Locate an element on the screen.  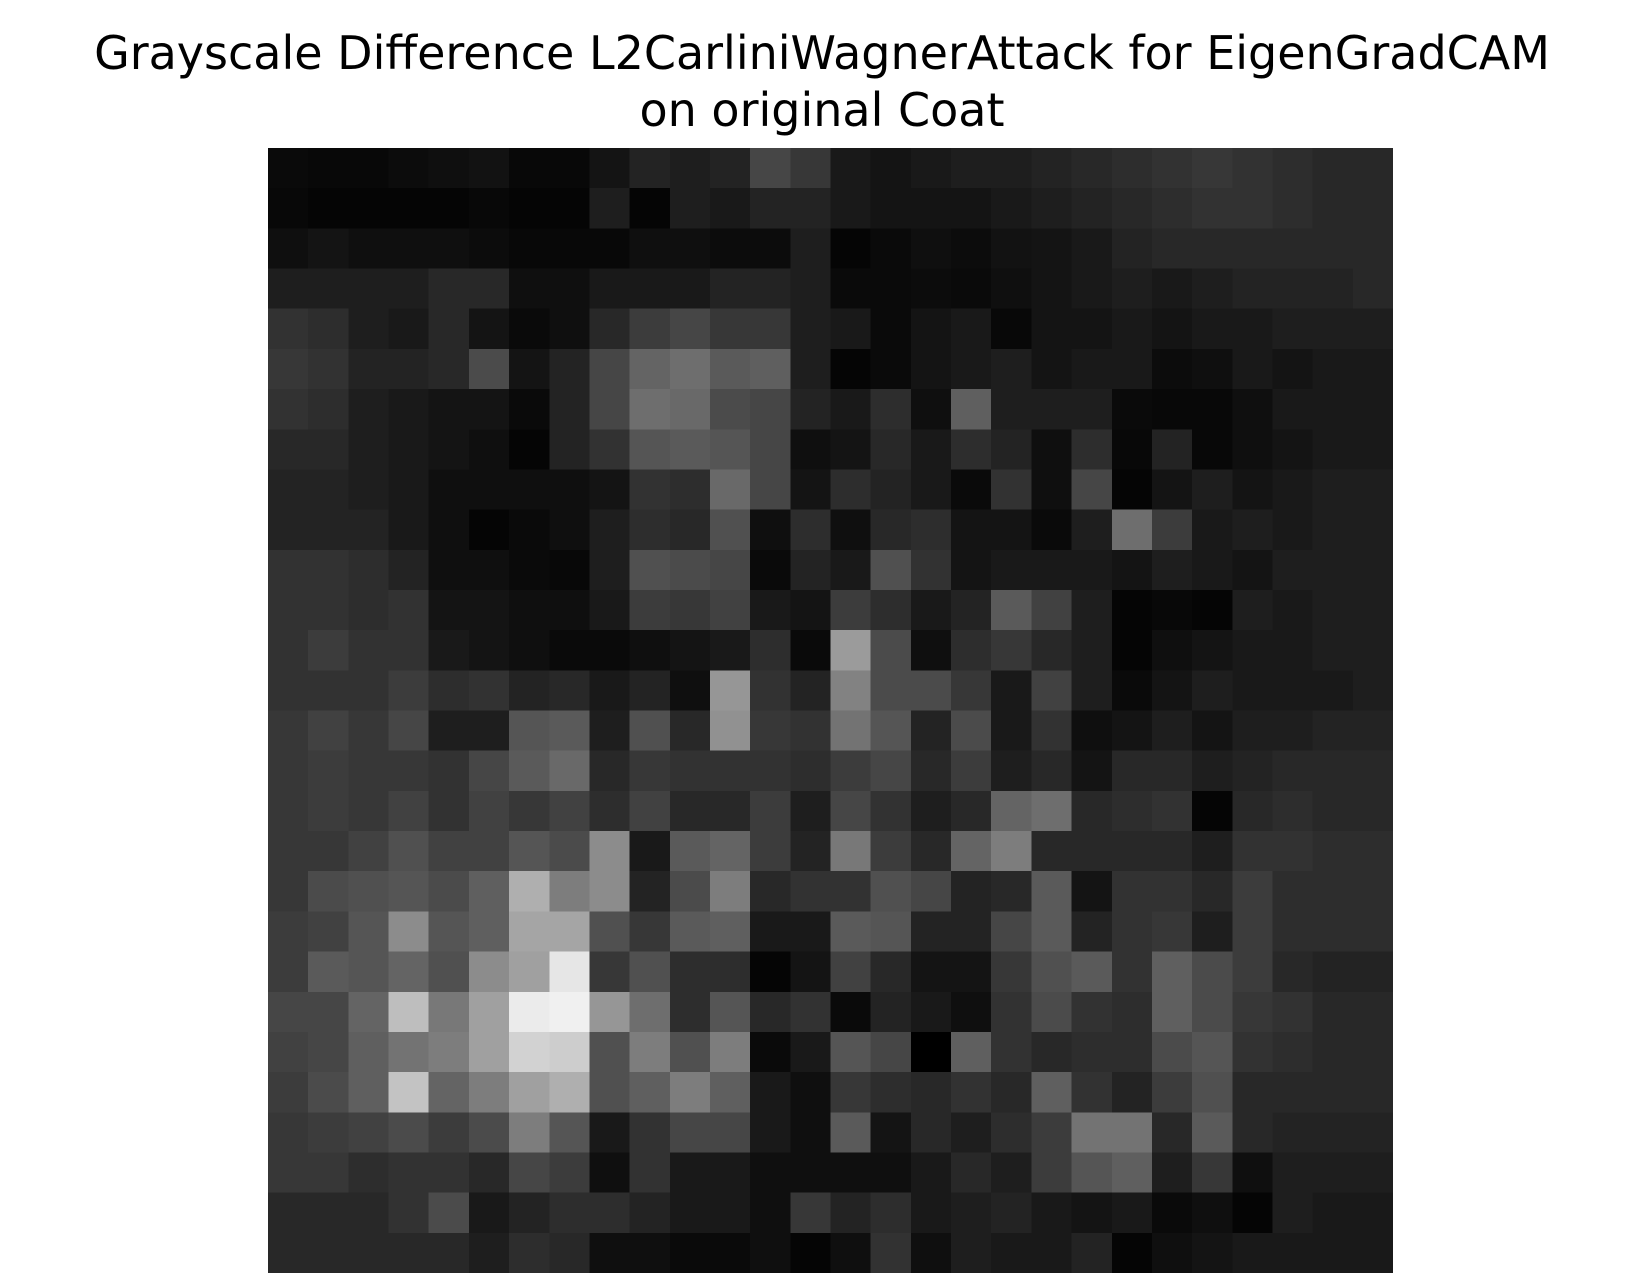
heatmap-cell-r2-c10 is located at coordinates (690, 249).